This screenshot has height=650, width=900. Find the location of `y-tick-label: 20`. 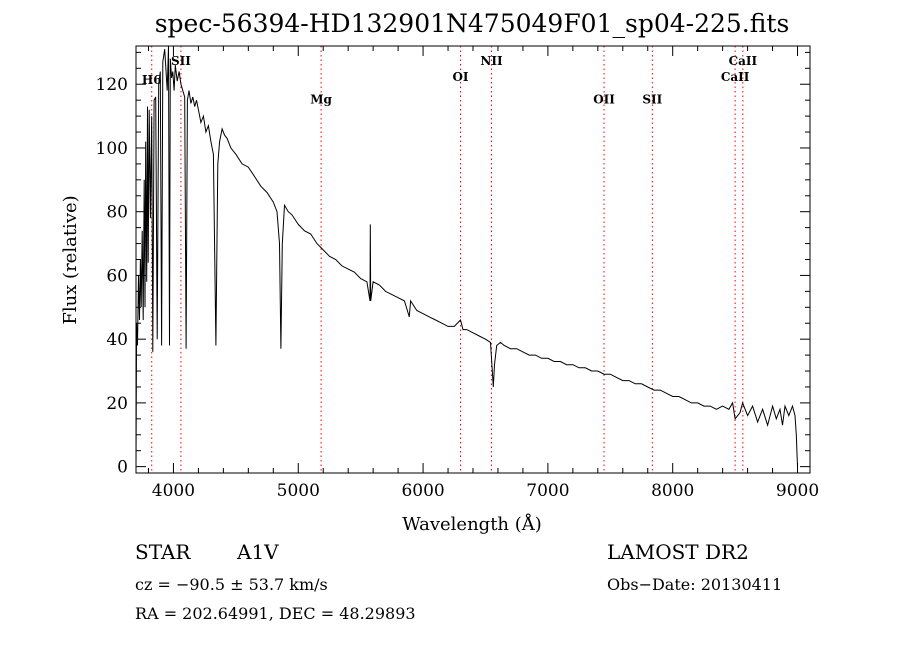

y-tick-label: 20 is located at coordinates (117, 404).